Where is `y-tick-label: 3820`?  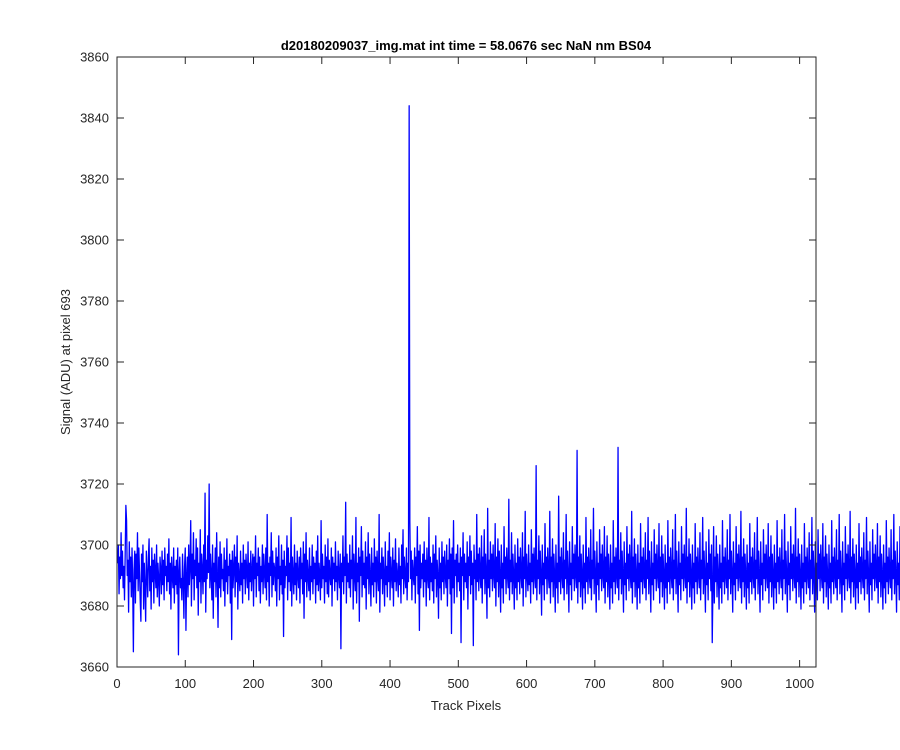 y-tick-label: 3820 is located at coordinates (94, 179).